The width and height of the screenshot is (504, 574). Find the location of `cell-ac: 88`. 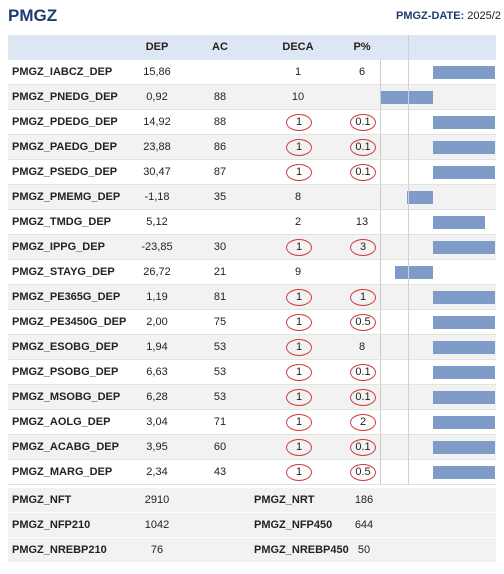

cell-ac: 88 is located at coordinates (220, 97).